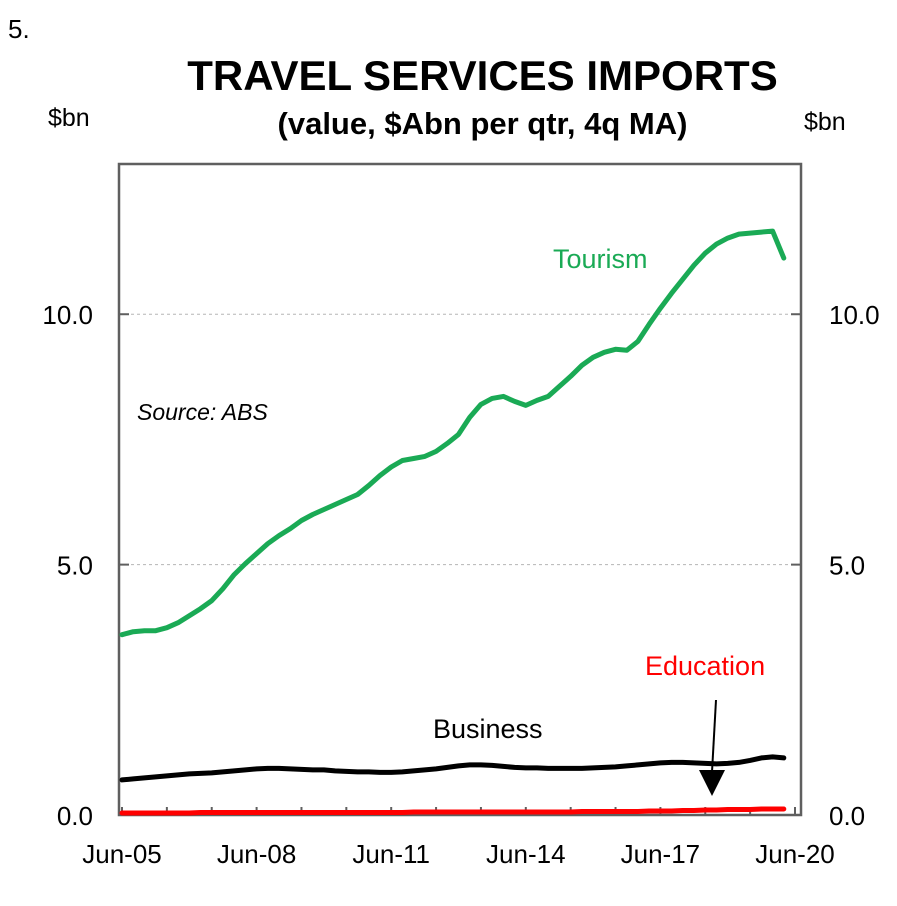 The image size is (897, 906). Describe the element at coordinates (661, 854) in the screenshot. I see `x-tick-label: Jun-17` at that location.